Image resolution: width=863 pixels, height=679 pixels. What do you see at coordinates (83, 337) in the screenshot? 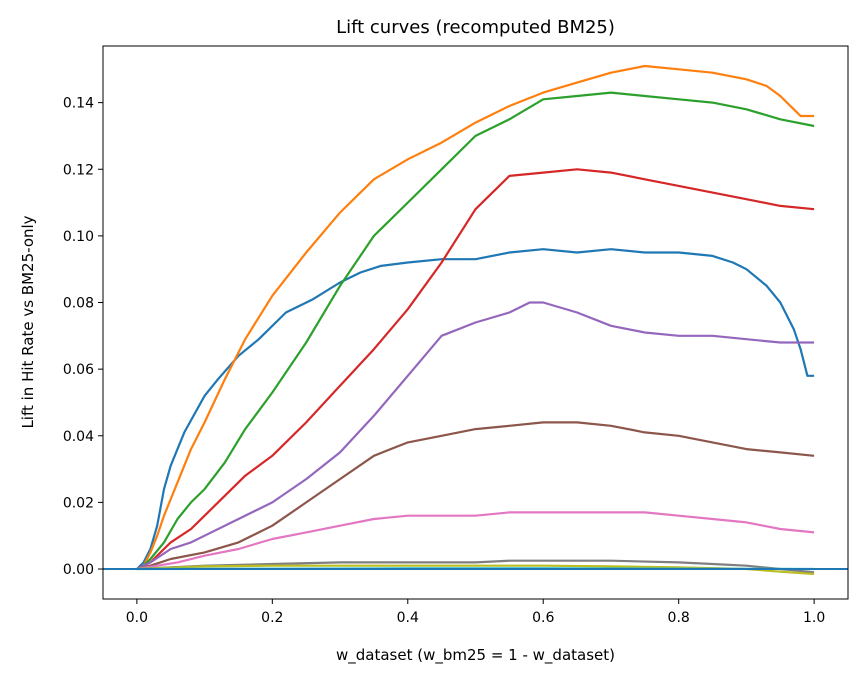
I see `y-axis: 0.00 0.02 0.04 0.06 0.08 0.10 0.12 0.14` at bounding box center [83, 337].